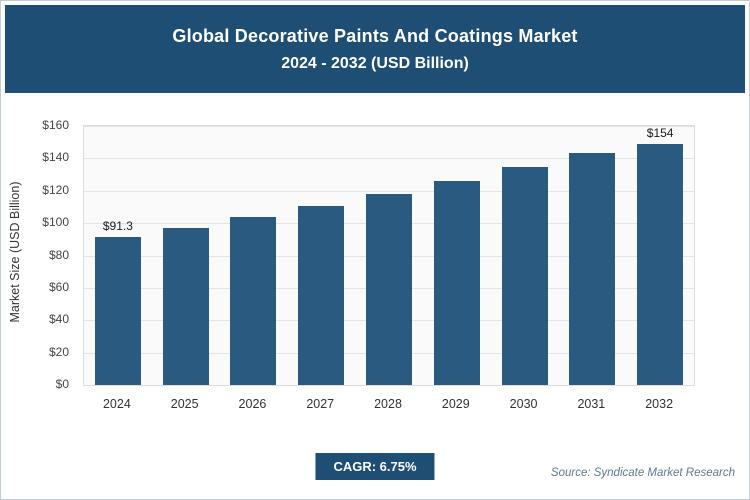  Describe the element at coordinates (455, 404) in the screenshot. I see `x-axis-label: 2029` at that location.